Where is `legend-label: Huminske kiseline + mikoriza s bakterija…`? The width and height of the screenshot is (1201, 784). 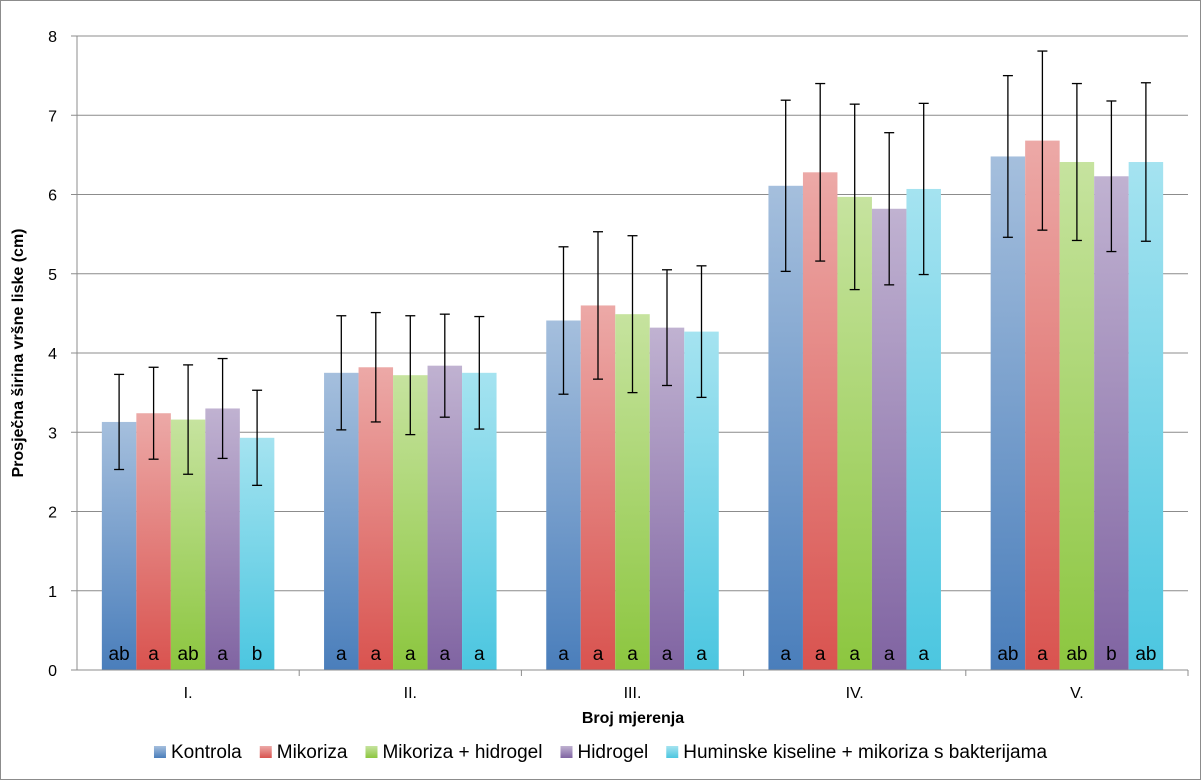
legend-label: Huminske kiseline + mikoriza s bakterija… is located at coordinates (865, 752).